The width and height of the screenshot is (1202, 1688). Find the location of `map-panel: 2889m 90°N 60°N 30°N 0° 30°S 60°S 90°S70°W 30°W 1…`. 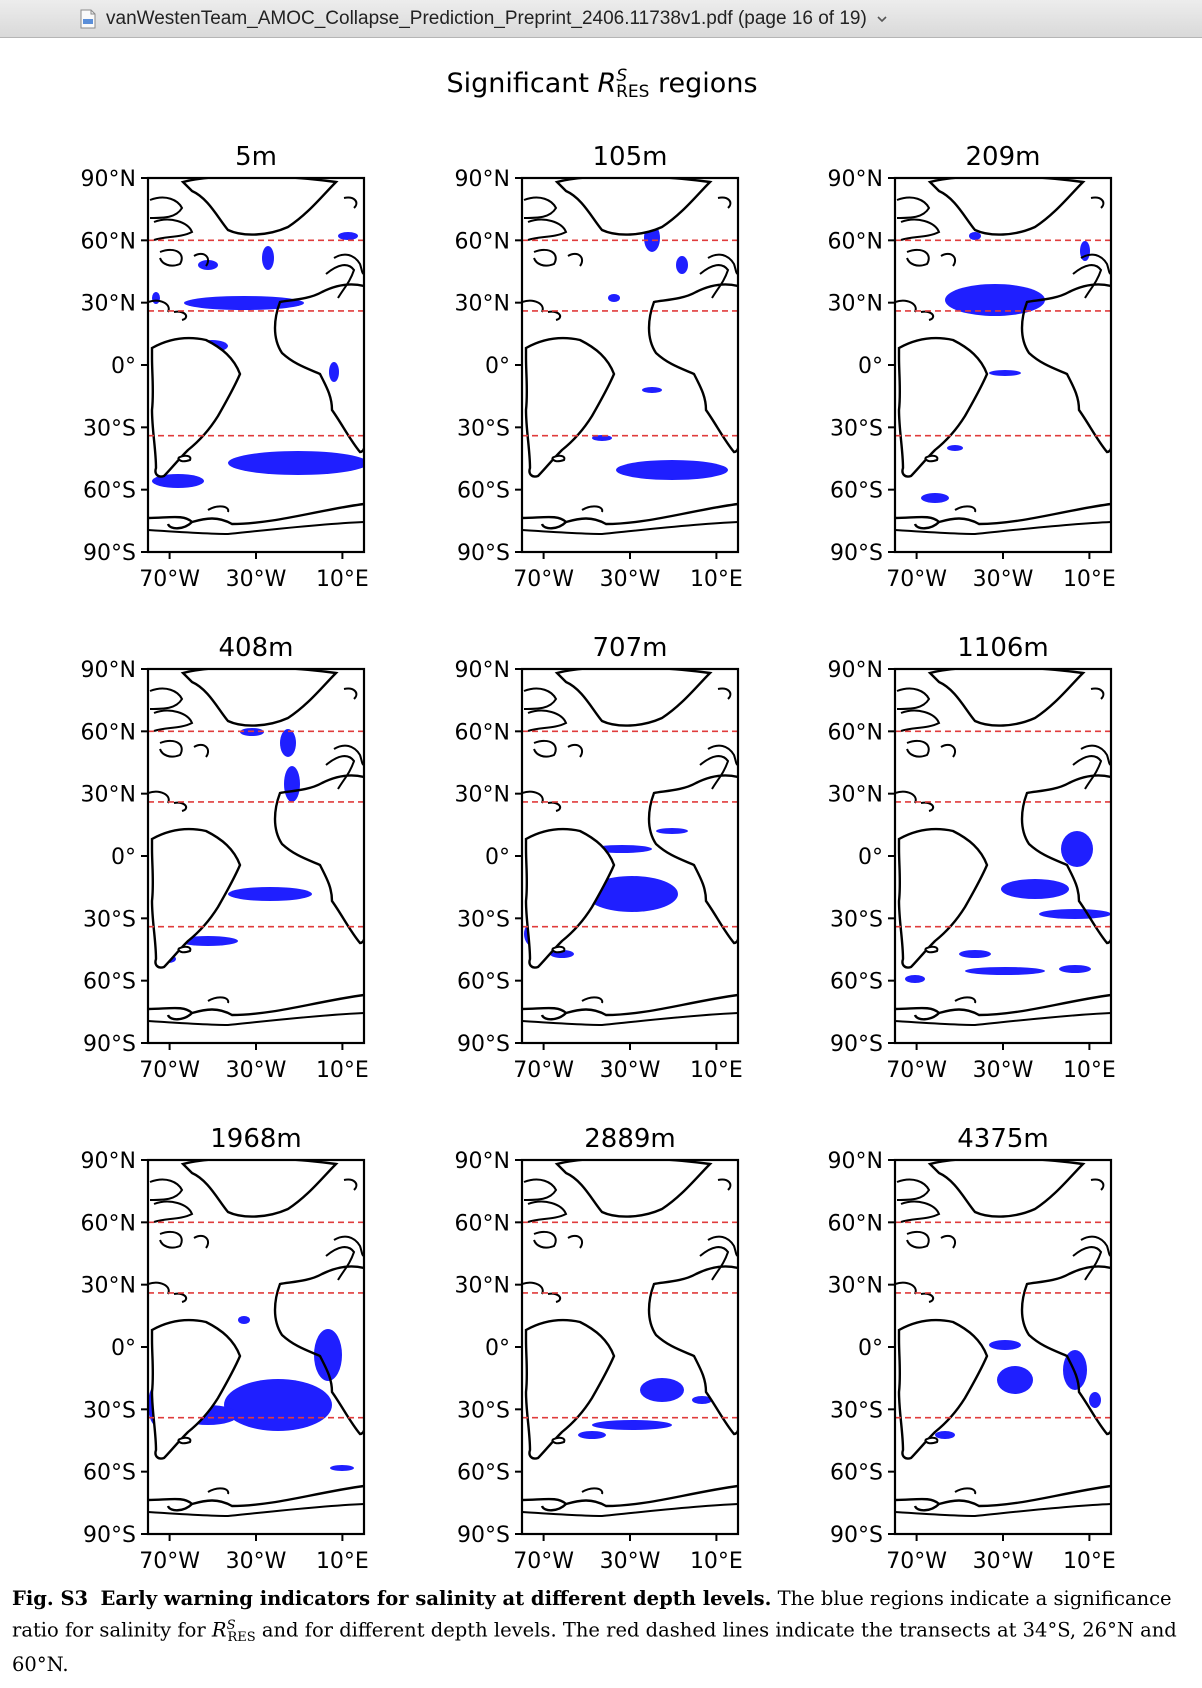

map-panel: 2889m 90°N 60°N 30°N 0° 30°S 60°S 90°S70°W 30°W 1… is located at coordinates (599, 1349).